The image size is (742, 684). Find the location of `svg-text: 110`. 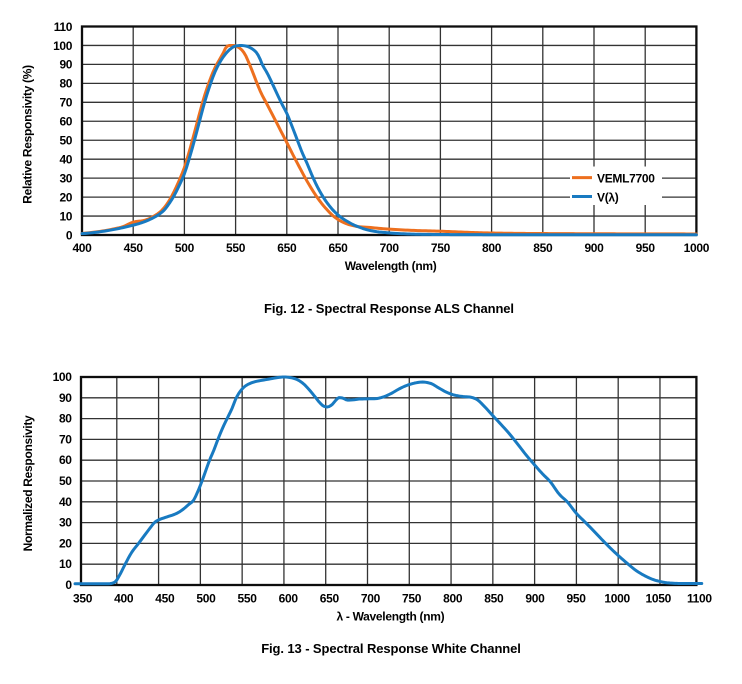

svg-text: 110 is located at coordinates (63, 27).